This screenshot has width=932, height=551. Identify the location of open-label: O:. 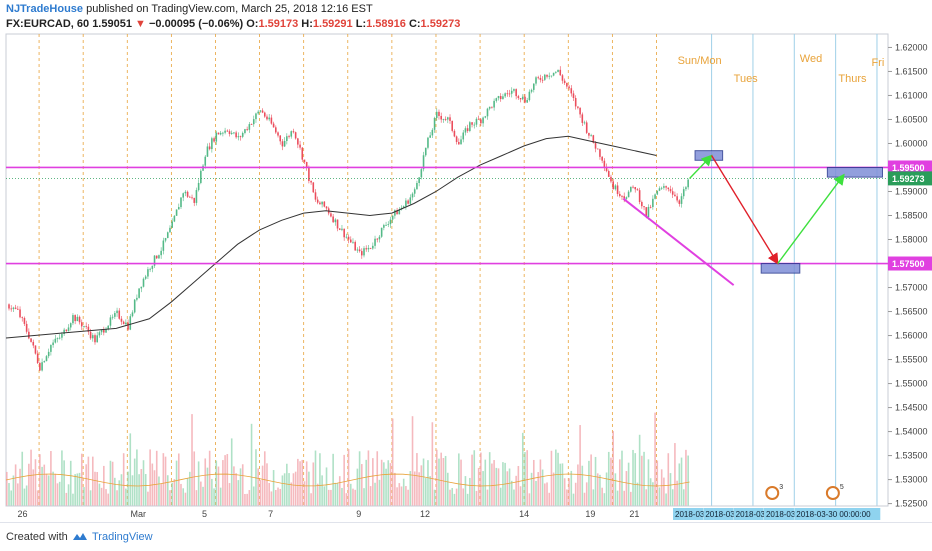
(252, 24).